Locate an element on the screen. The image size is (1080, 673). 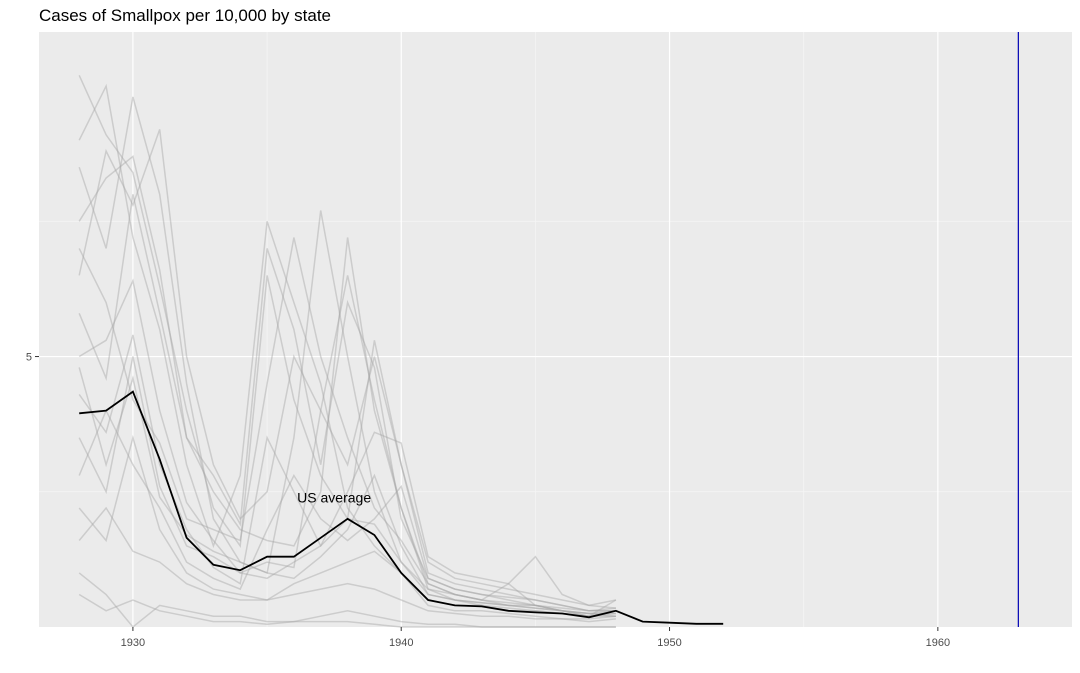
y-tick-label: 5 is located at coordinates (29, 358).